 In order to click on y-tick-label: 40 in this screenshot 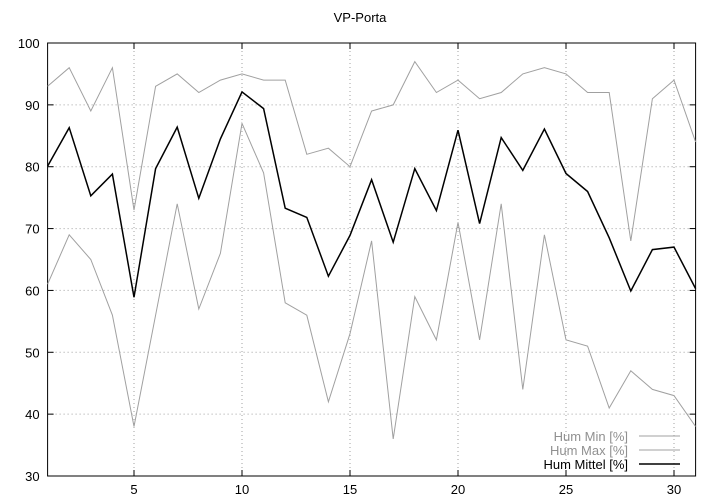, I will do `click(32, 414)`.